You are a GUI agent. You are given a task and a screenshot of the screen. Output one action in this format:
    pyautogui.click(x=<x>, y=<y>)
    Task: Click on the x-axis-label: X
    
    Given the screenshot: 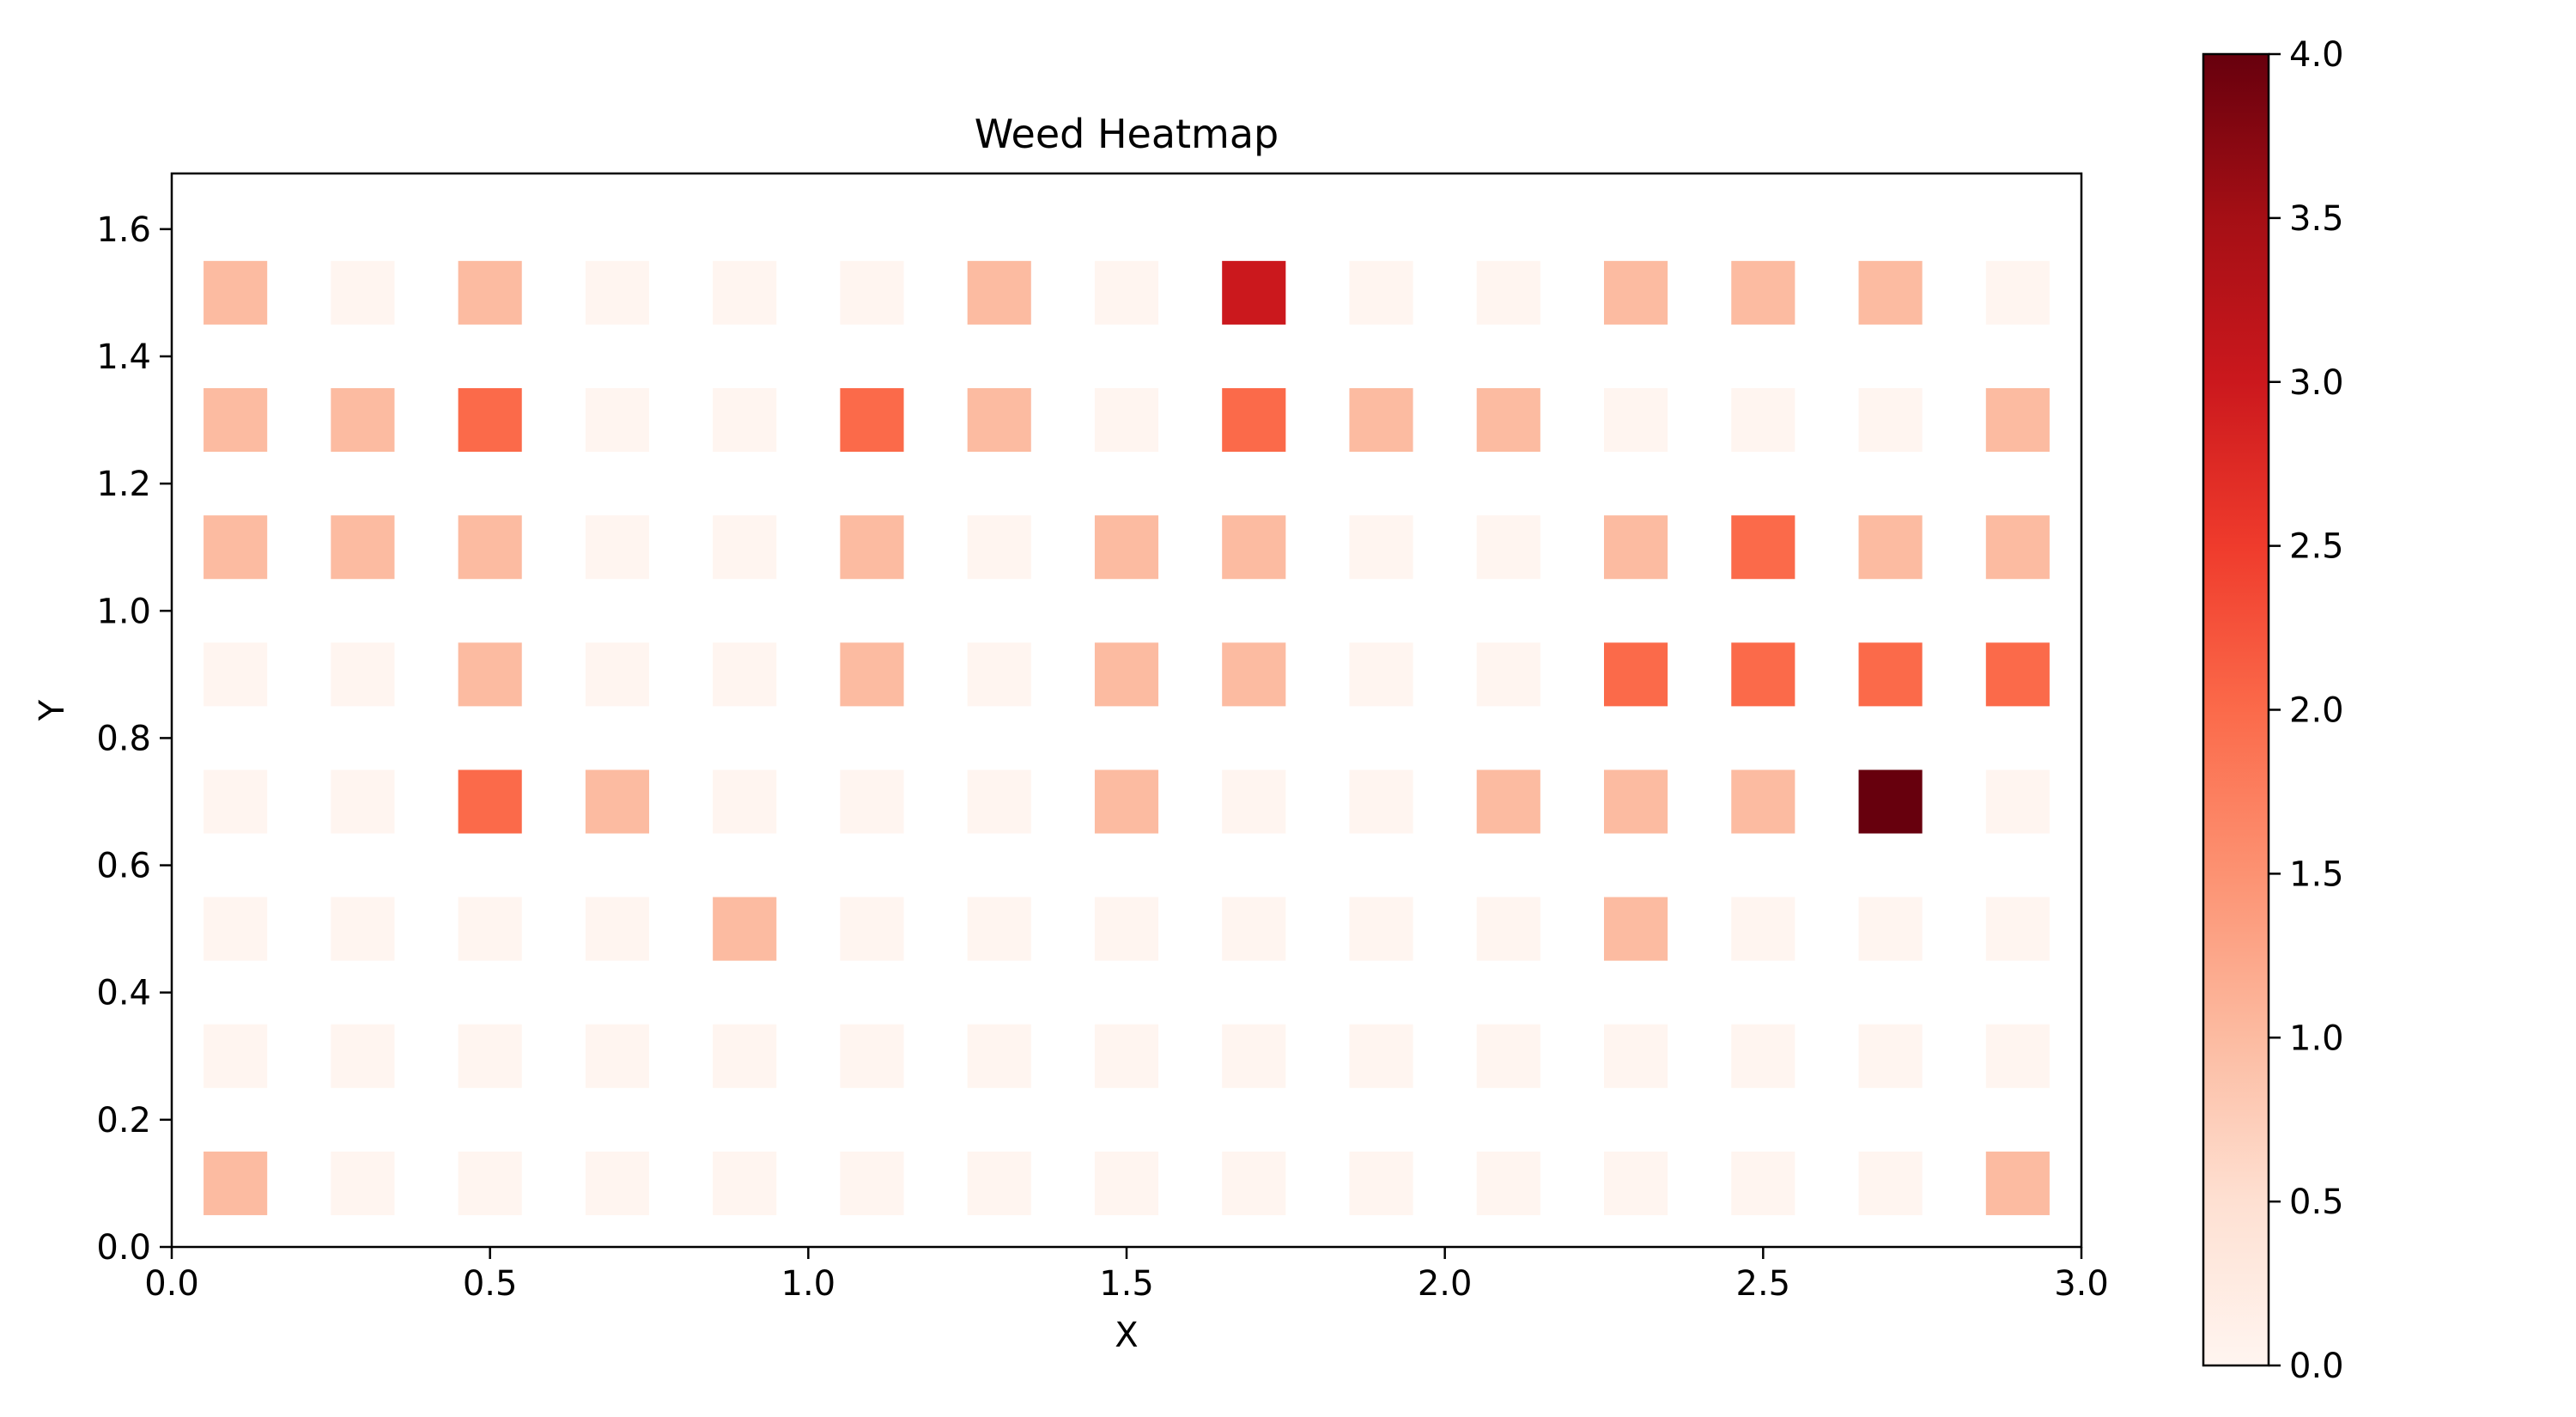 What is the action you would take?
    pyautogui.click(x=1126, y=1335)
    